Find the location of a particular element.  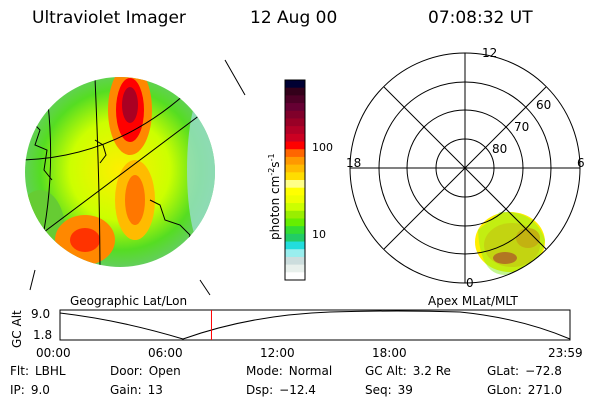

status-label: IP: is located at coordinates (17, 390).